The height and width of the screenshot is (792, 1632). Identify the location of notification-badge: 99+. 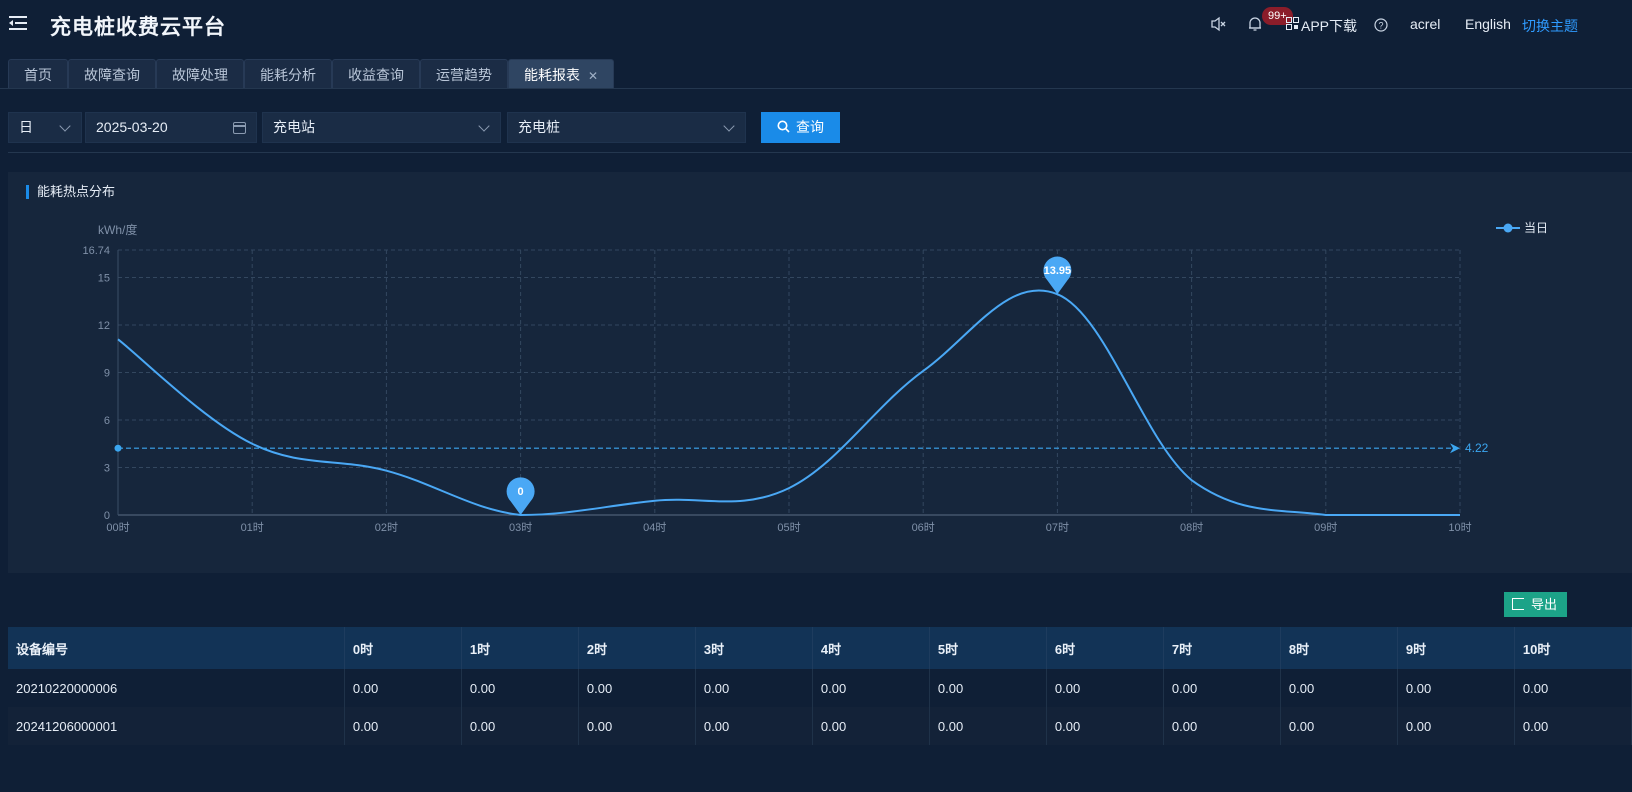
(1277, 16).